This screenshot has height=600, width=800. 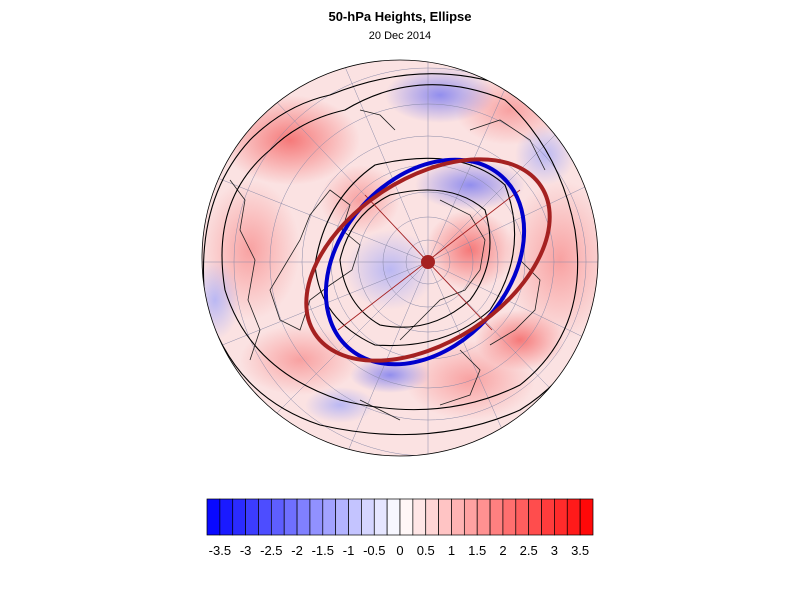 What do you see at coordinates (323, 550) in the screenshot?
I see `colorbar-tick-label: -1.5` at bounding box center [323, 550].